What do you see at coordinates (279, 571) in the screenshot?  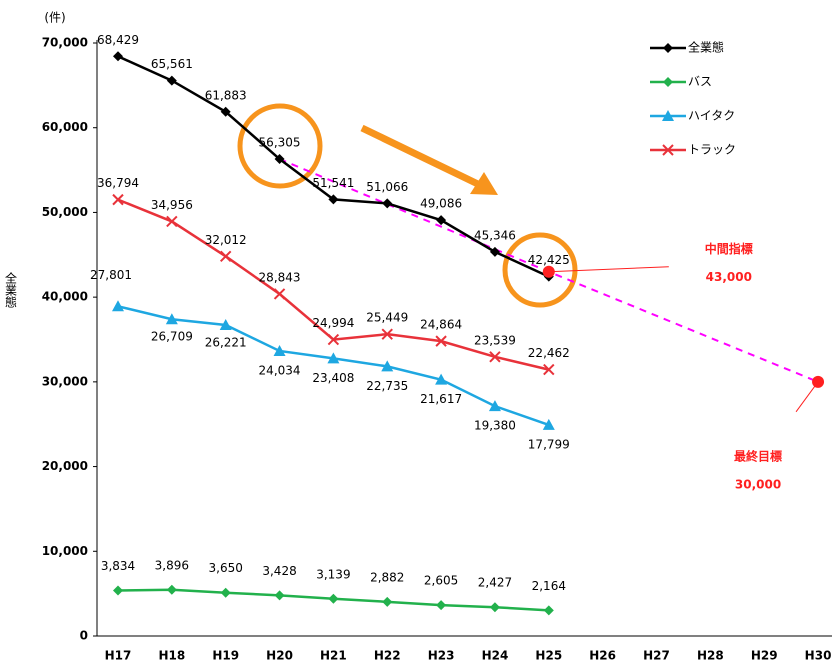 I see `data-label: 3,428` at bounding box center [279, 571].